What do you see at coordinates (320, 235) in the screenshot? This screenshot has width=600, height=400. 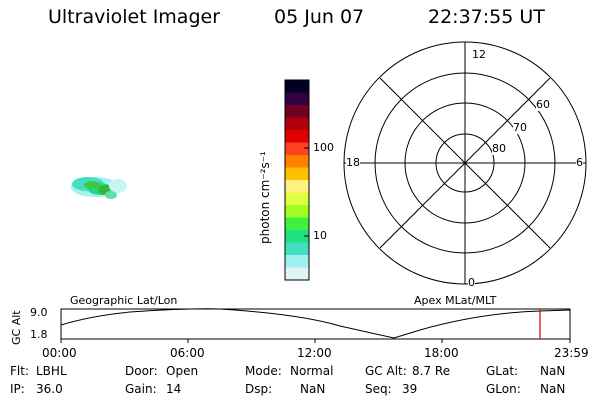 I see `colorbar-tick-10: 10` at bounding box center [320, 235].